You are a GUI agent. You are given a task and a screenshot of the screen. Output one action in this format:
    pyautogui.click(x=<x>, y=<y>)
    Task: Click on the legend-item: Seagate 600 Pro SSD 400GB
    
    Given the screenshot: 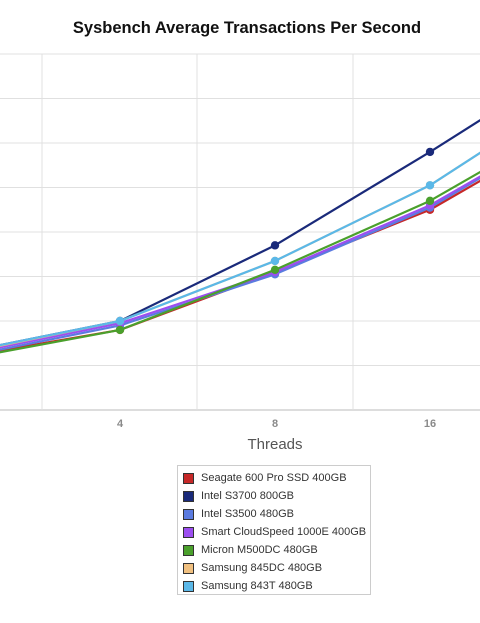 What is the action you would take?
    pyautogui.click(x=274, y=478)
    